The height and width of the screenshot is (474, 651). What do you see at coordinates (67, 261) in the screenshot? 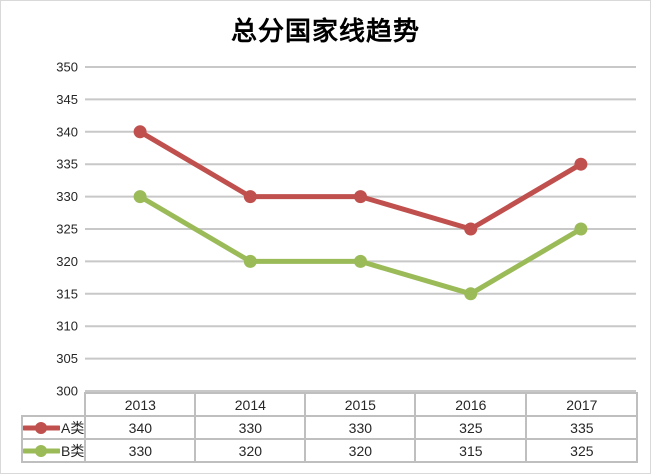
I see `y-axis-tick-label: 320` at bounding box center [67, 261].